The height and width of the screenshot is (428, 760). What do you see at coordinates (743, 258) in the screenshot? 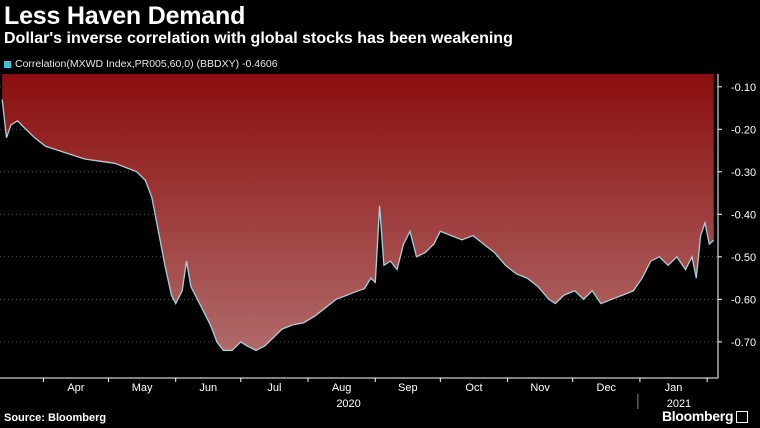
I see `y-tick-label: -0.50` at bounding box center [743, 258].